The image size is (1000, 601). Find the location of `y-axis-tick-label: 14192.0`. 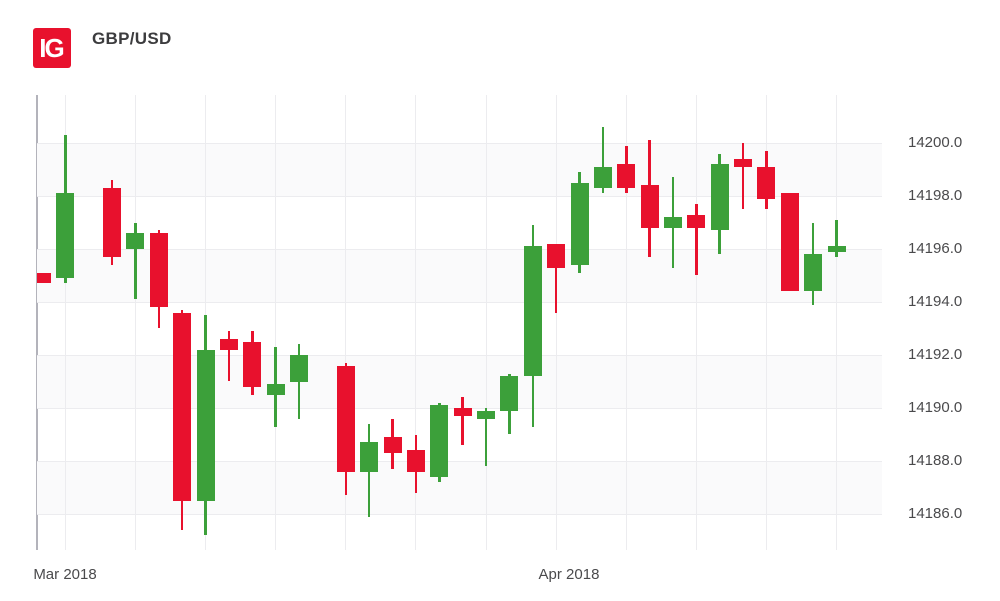

y-axis-tick-label: 14192.0 is located at coordinates (935, 354).